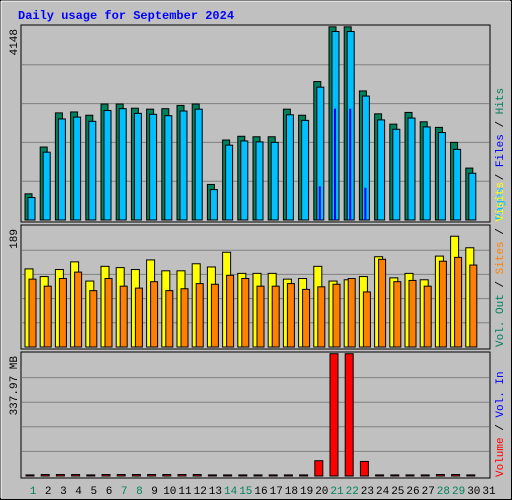  What do you see at coordinates (48, 492) in the screenshot?
I see `x-tick-label: 2` at bounding box center [48, 492].